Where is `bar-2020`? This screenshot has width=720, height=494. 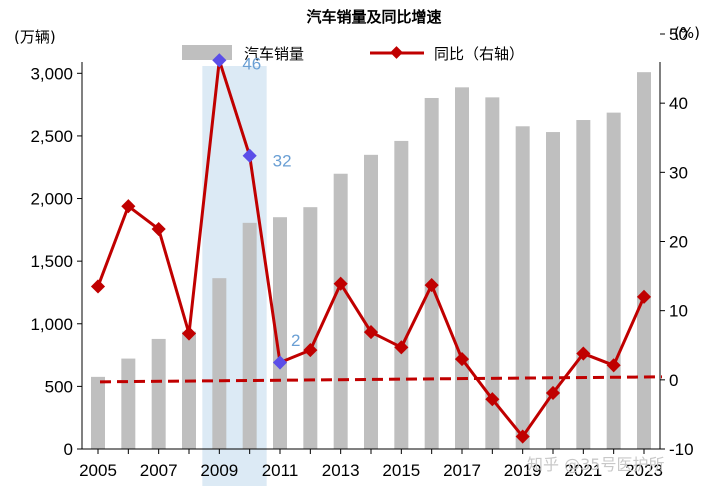
bar-2020 is located at coordinates (553, 290).